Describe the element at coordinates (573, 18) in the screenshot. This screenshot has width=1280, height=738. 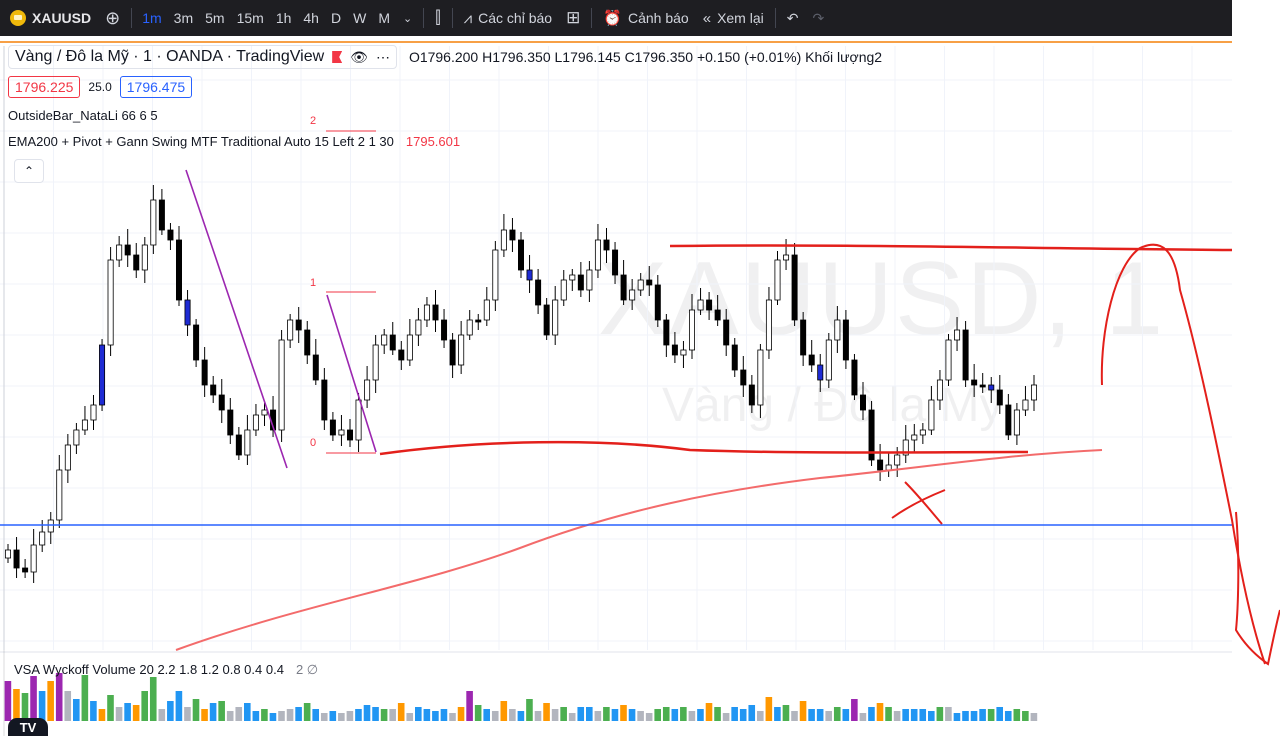
I see `layouts-button: ⊞` at that location.